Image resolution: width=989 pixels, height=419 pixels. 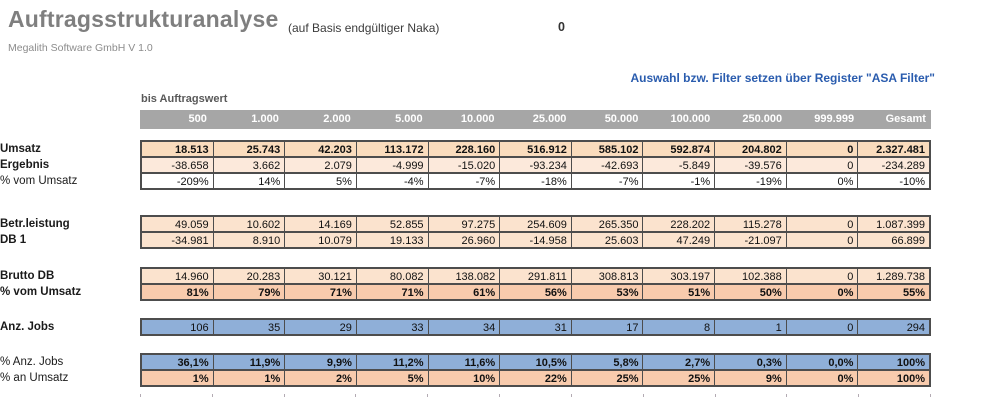 I want to click on data-cell: 115.278, so click(x=750, y=224).